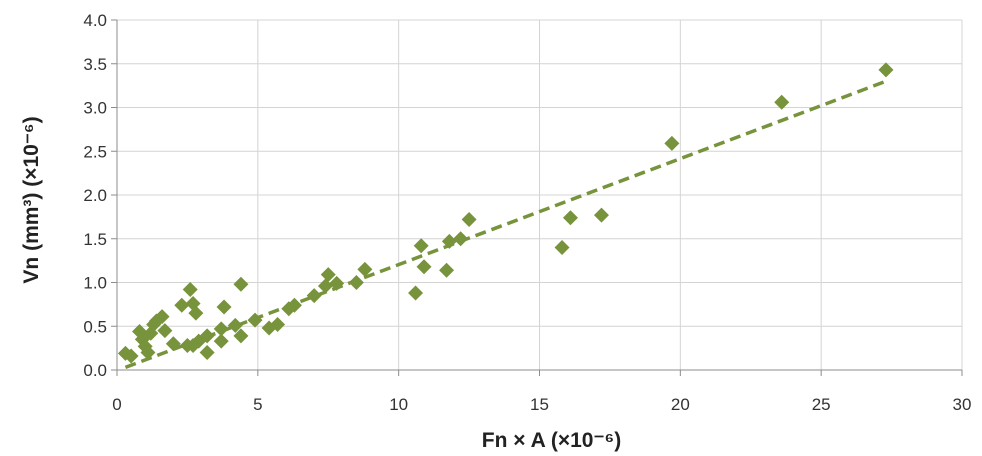 The image size is (982, 456). I want to click on y-tick-label: 2.5, so click(95, 151).